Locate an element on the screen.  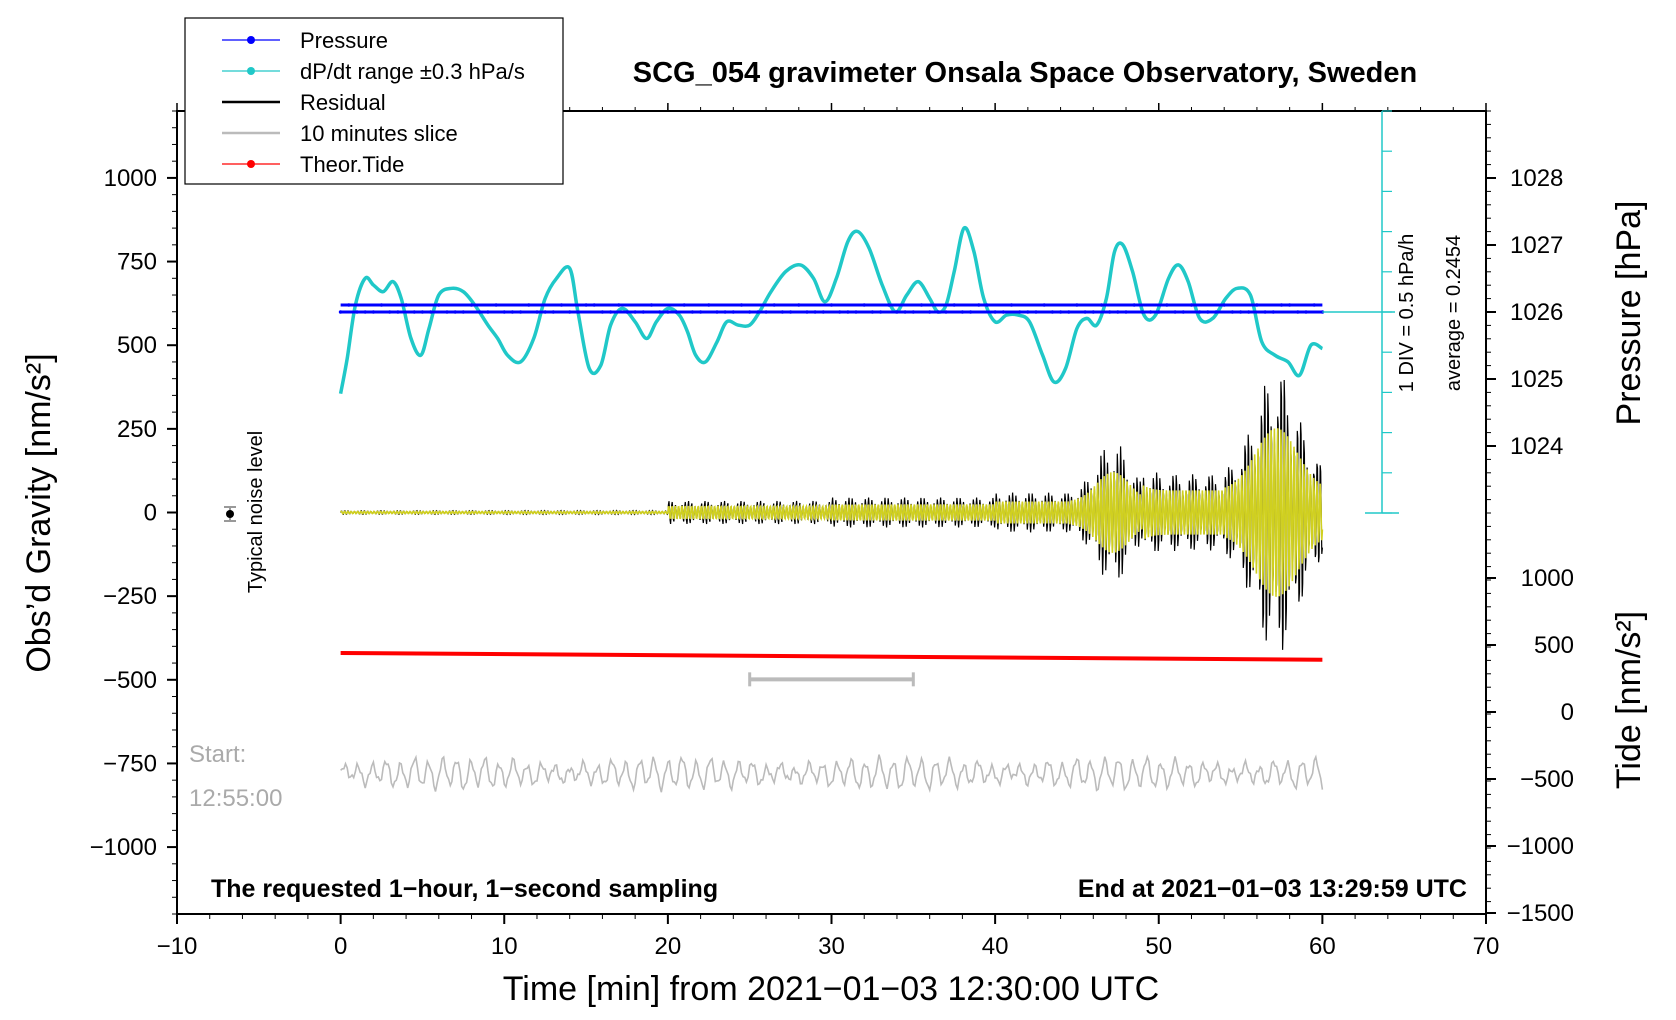
pressure-tick-label: 1026 is located at coordinates (1536, 312).